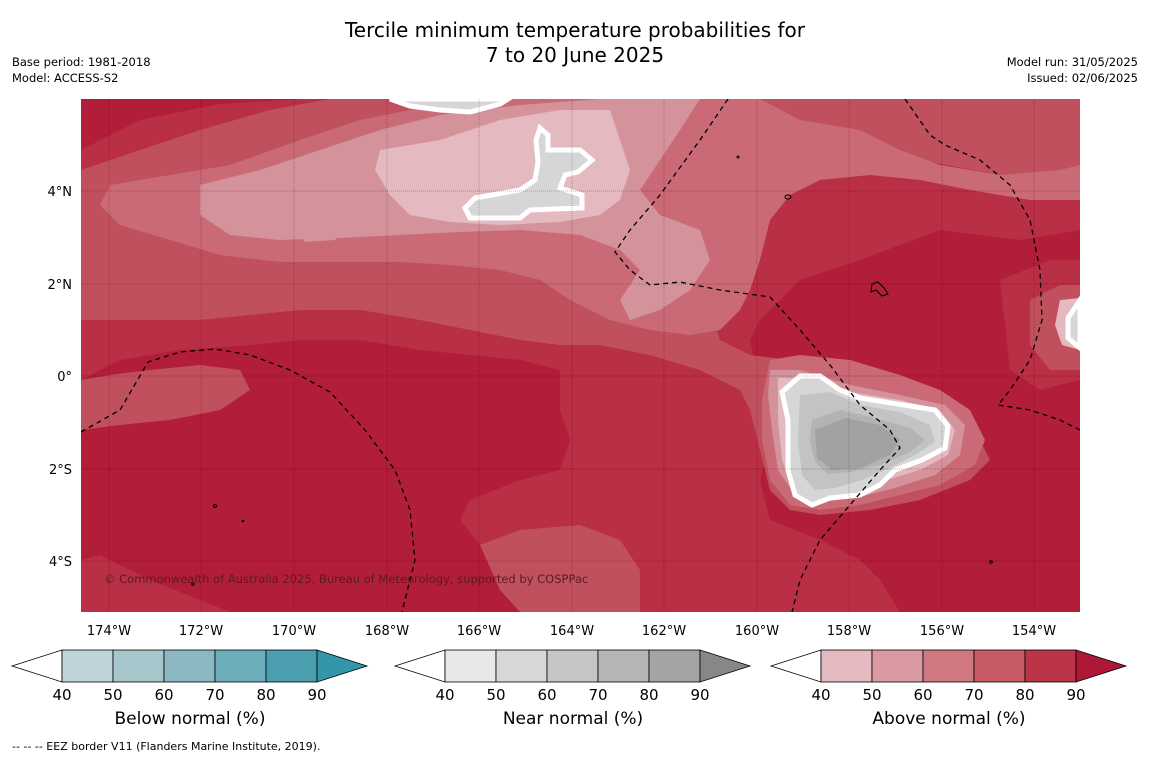  Describe the element at coordinates (992, 265) in the screenshot. I see `eez-border-east` at that location.